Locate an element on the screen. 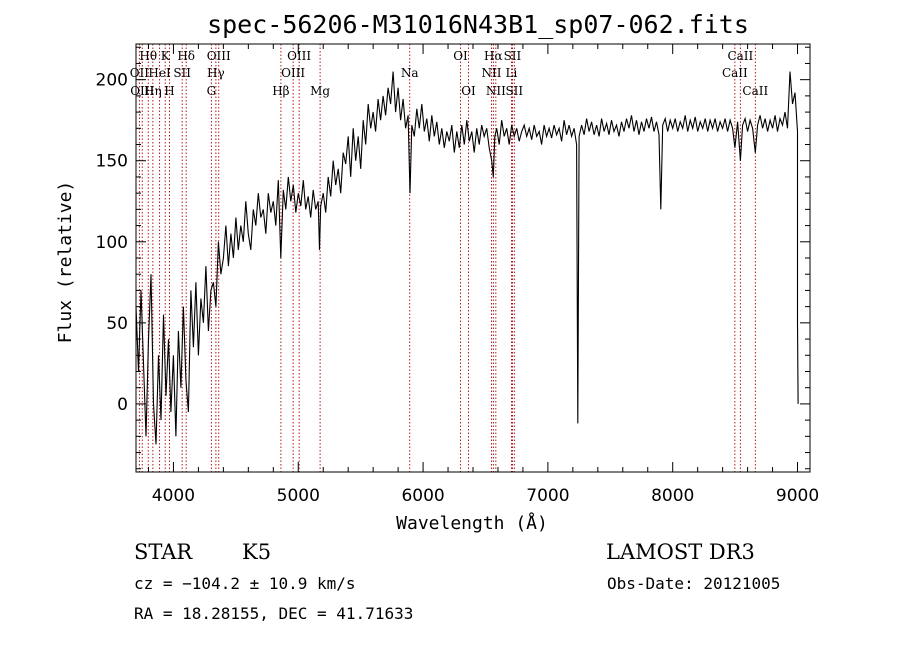 The height and width of the screenshot is (649, 900). x-tick-label: 5000 is located at coordinates (298, 496).